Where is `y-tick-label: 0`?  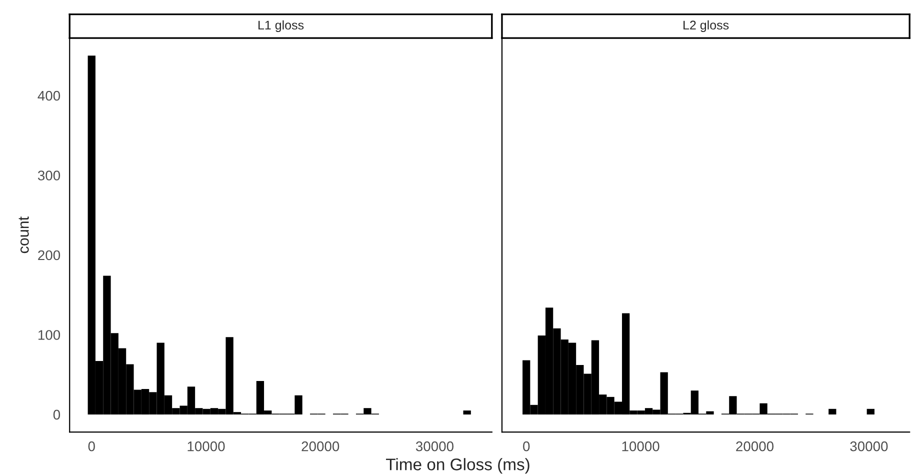 y-tick-label: 0 is located at coordinates (56, 415).